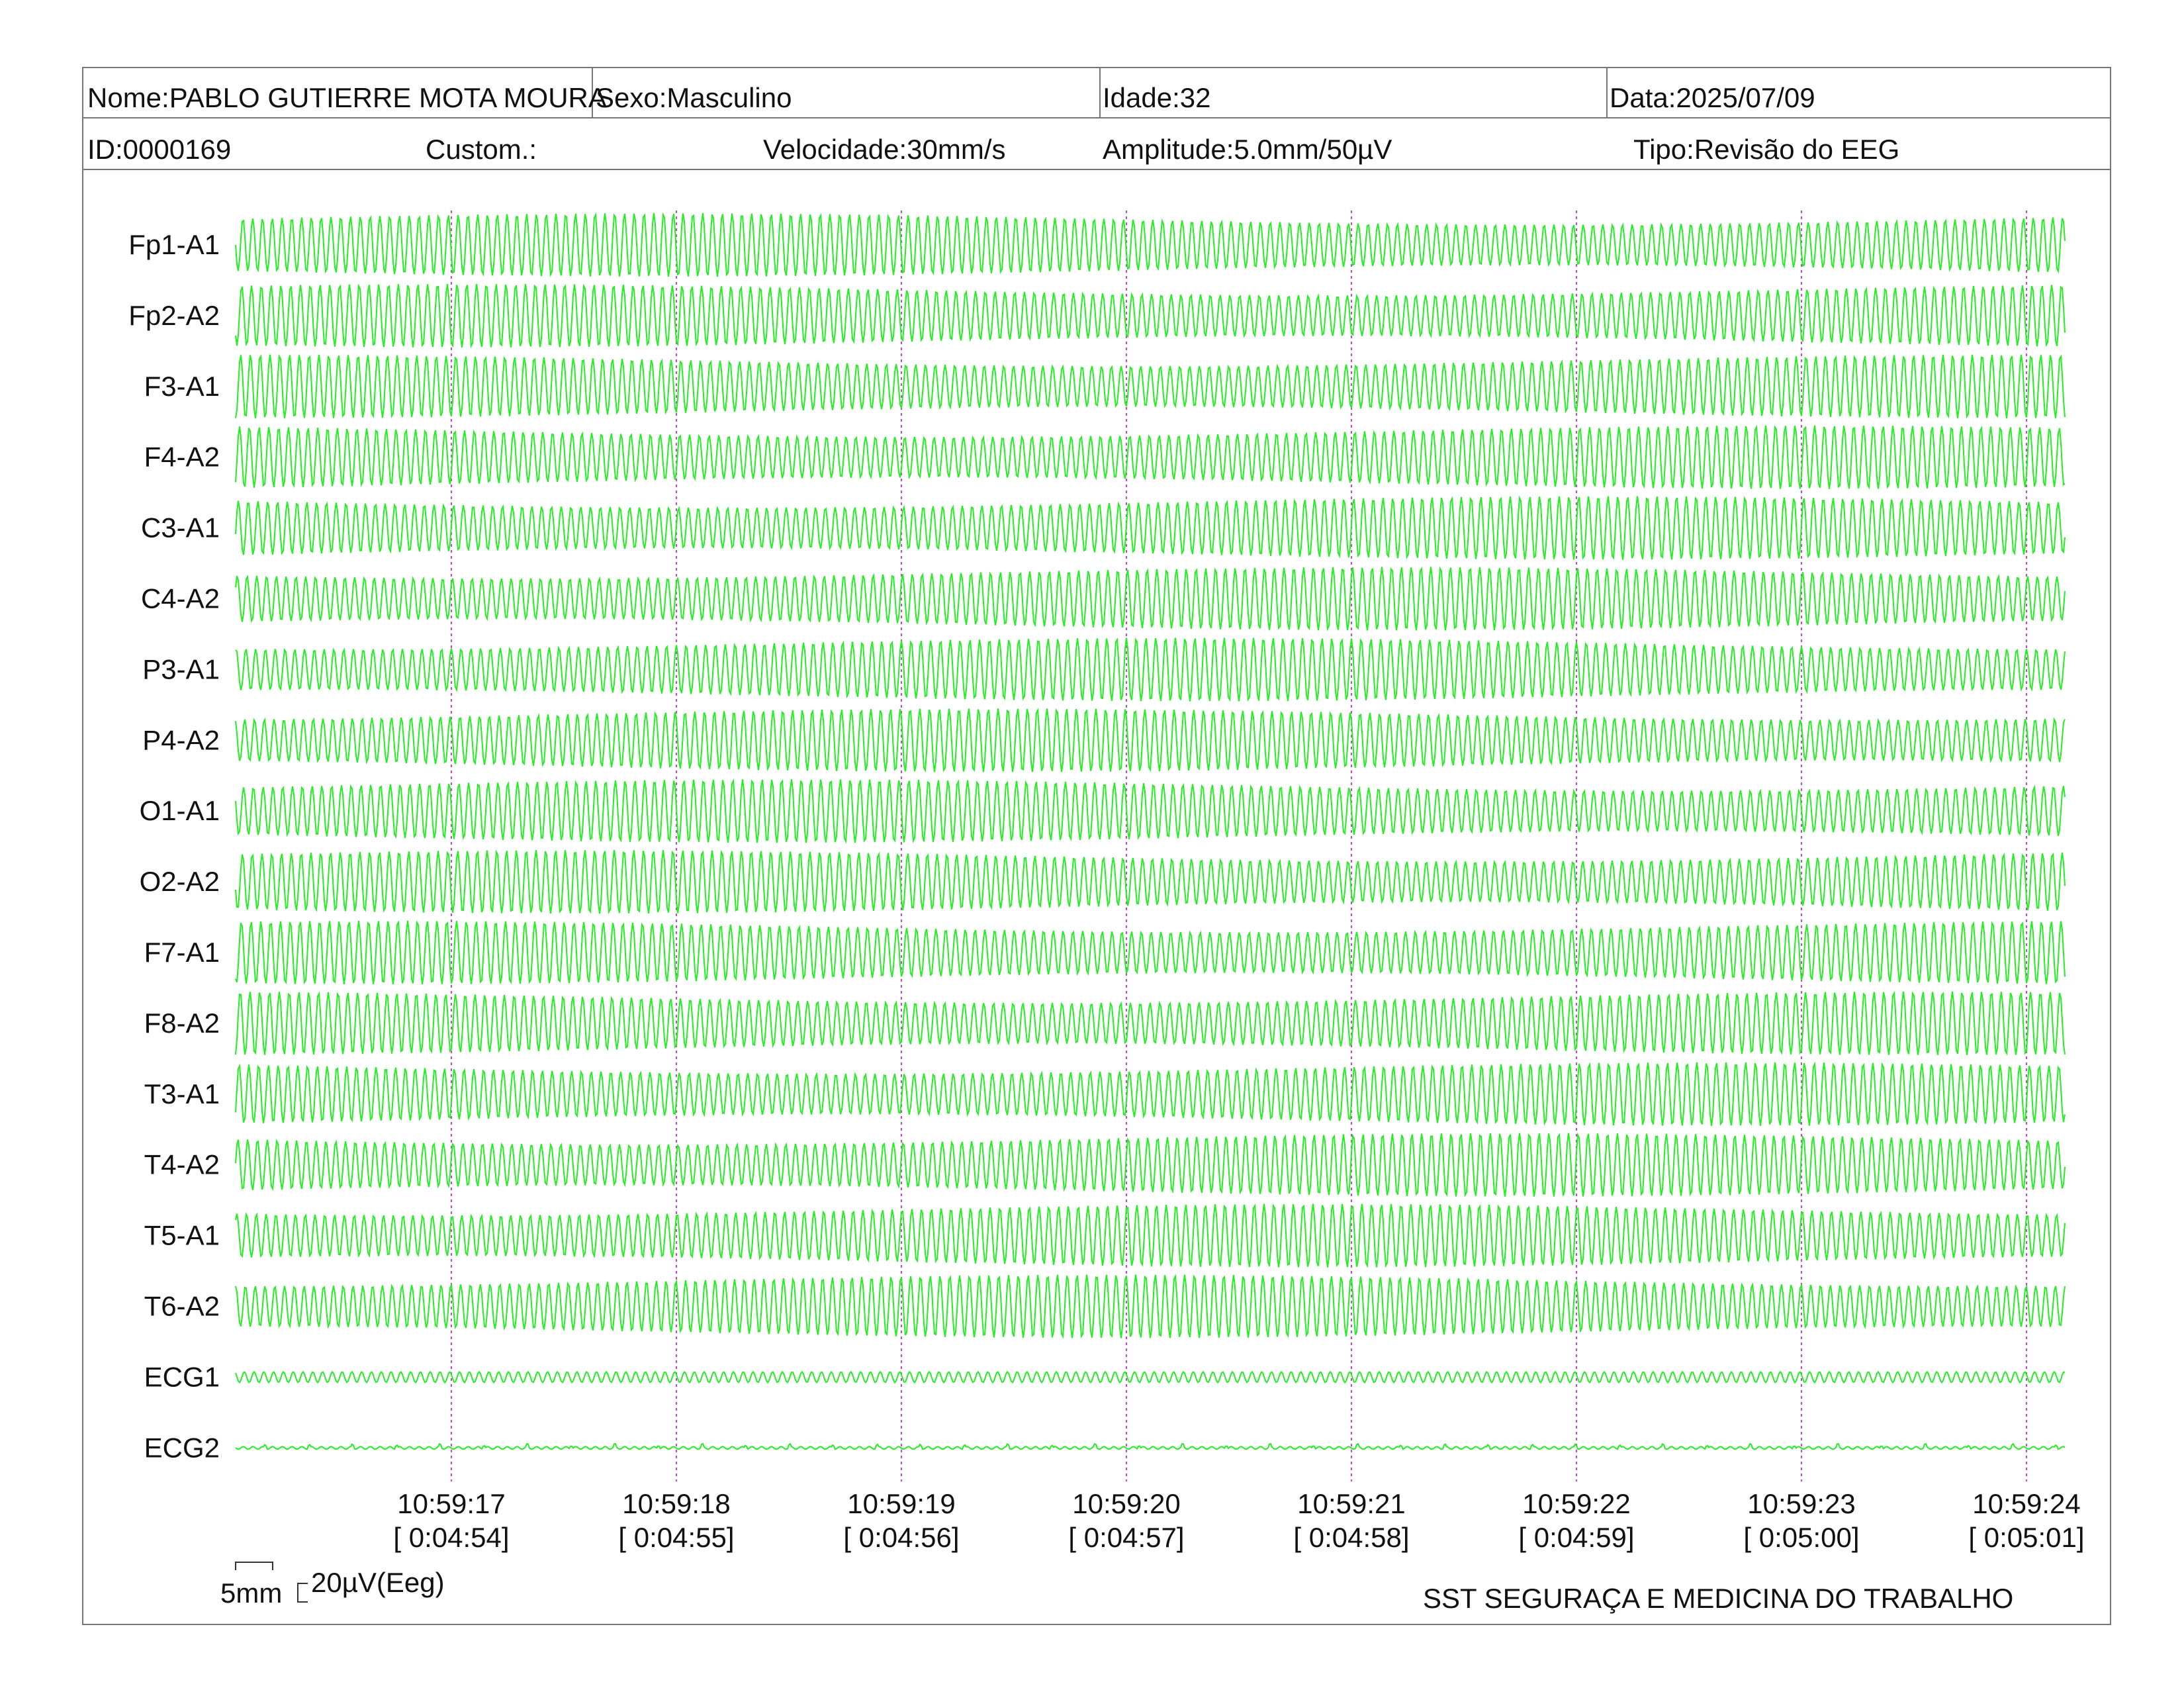 This screenshot has height=1688, width=2184. Describe the element at coordinates (2026, 1537) in the screenshot. I see `time-marker-elapsed: [ 0:05:01]` at that location.